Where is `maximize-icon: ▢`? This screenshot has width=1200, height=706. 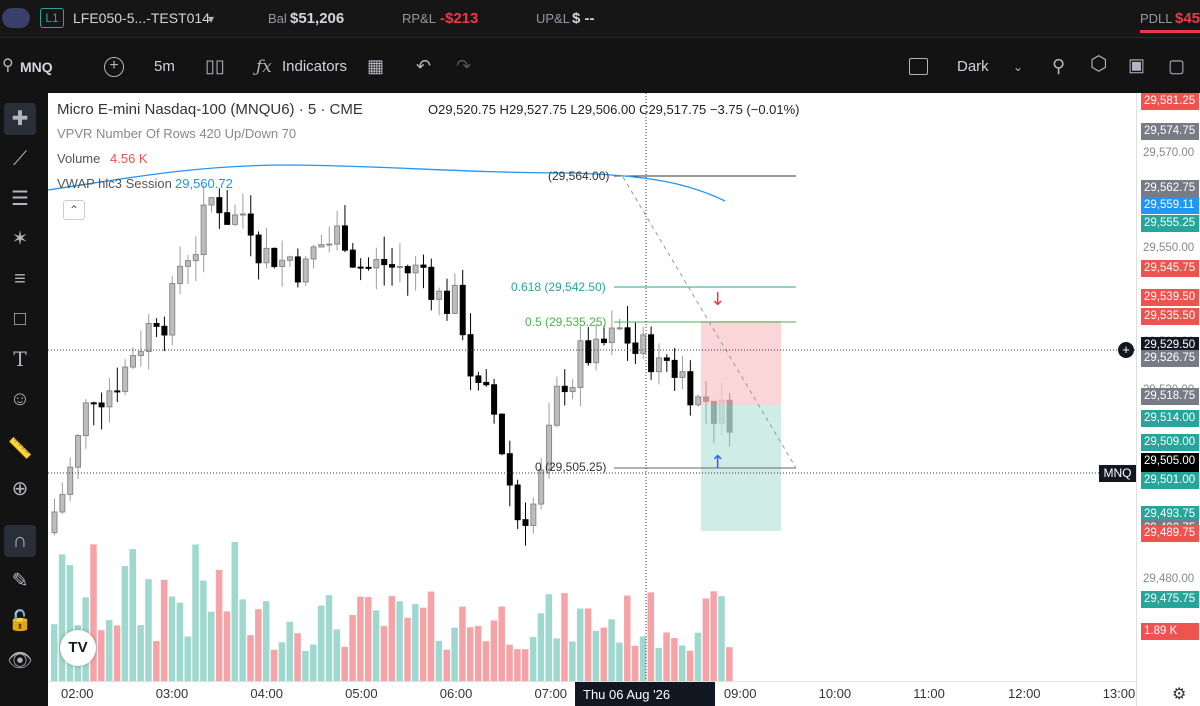 maximize-icon: ▢ is located at coordinates (1177, 66).